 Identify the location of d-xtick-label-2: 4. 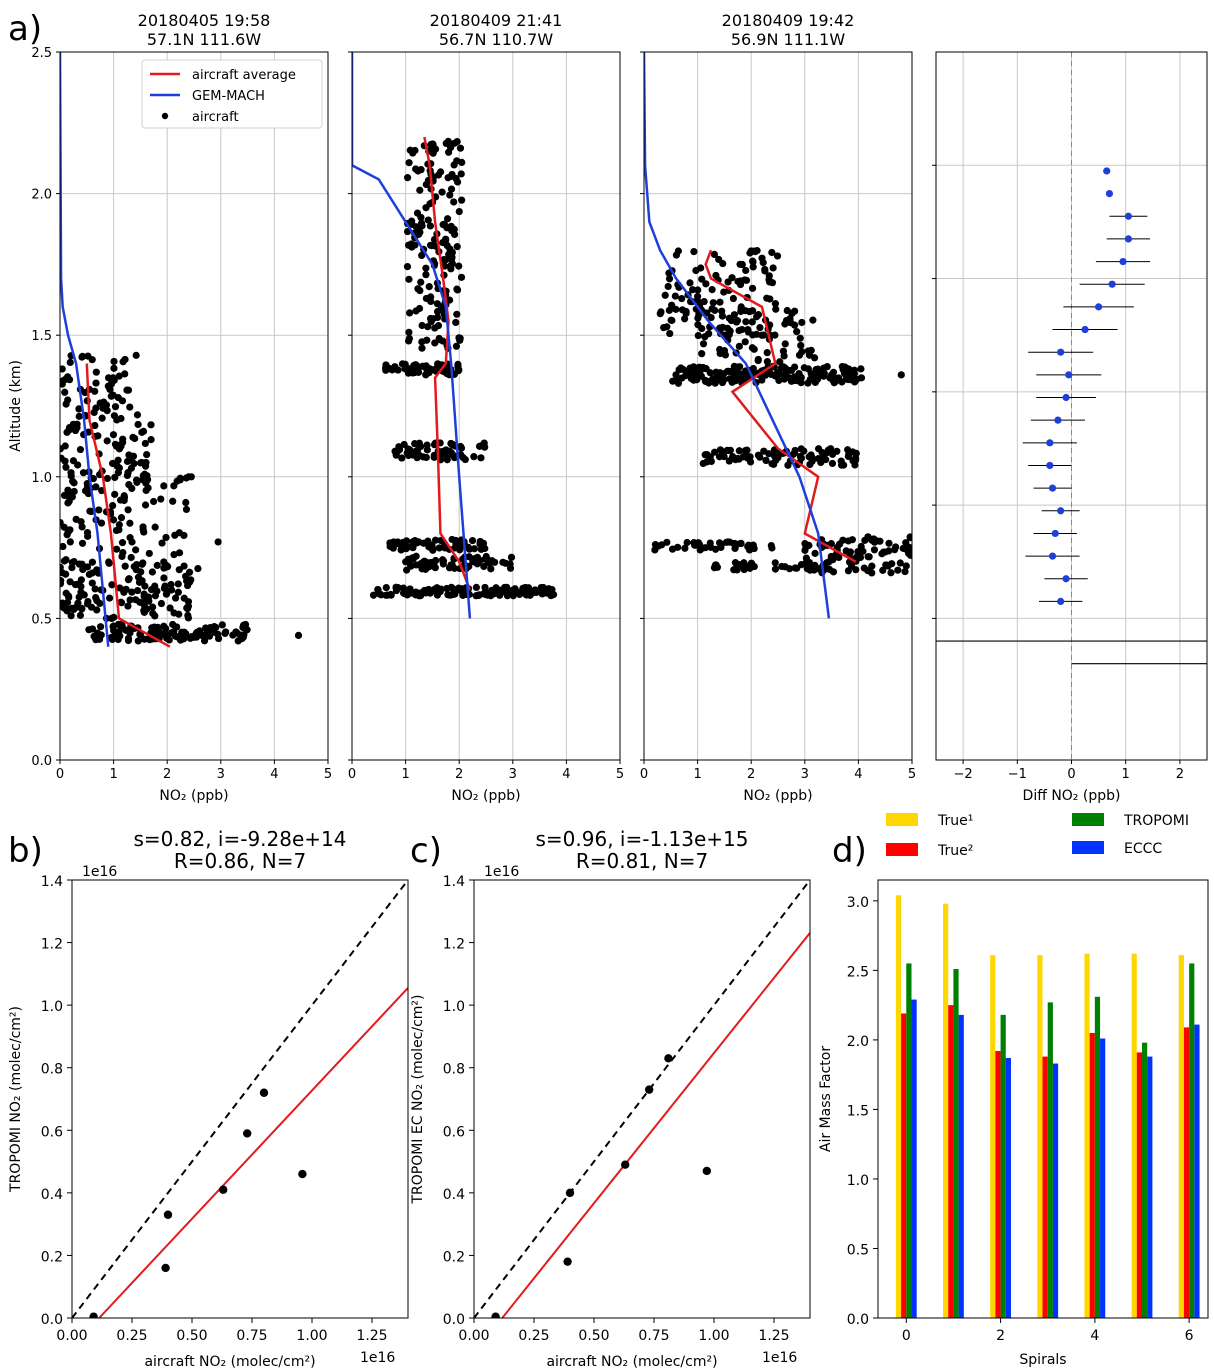
(1094, 1336).